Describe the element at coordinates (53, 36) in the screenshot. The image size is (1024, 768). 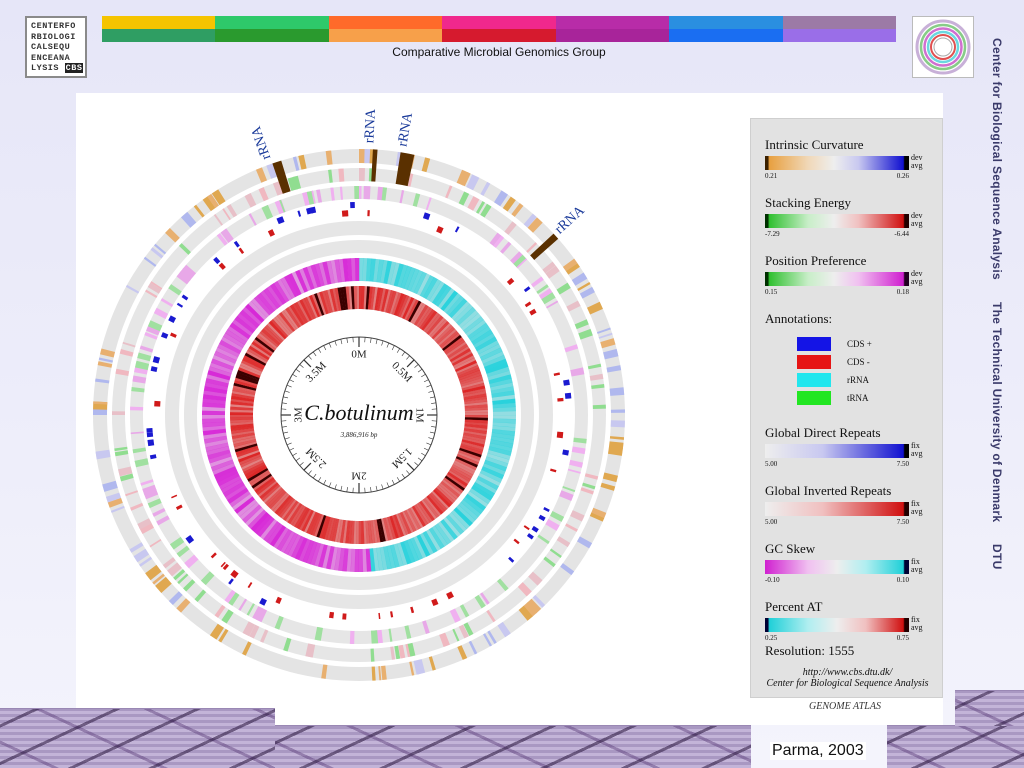
I see `logo-line-2: RBIOLOGI` at that location.